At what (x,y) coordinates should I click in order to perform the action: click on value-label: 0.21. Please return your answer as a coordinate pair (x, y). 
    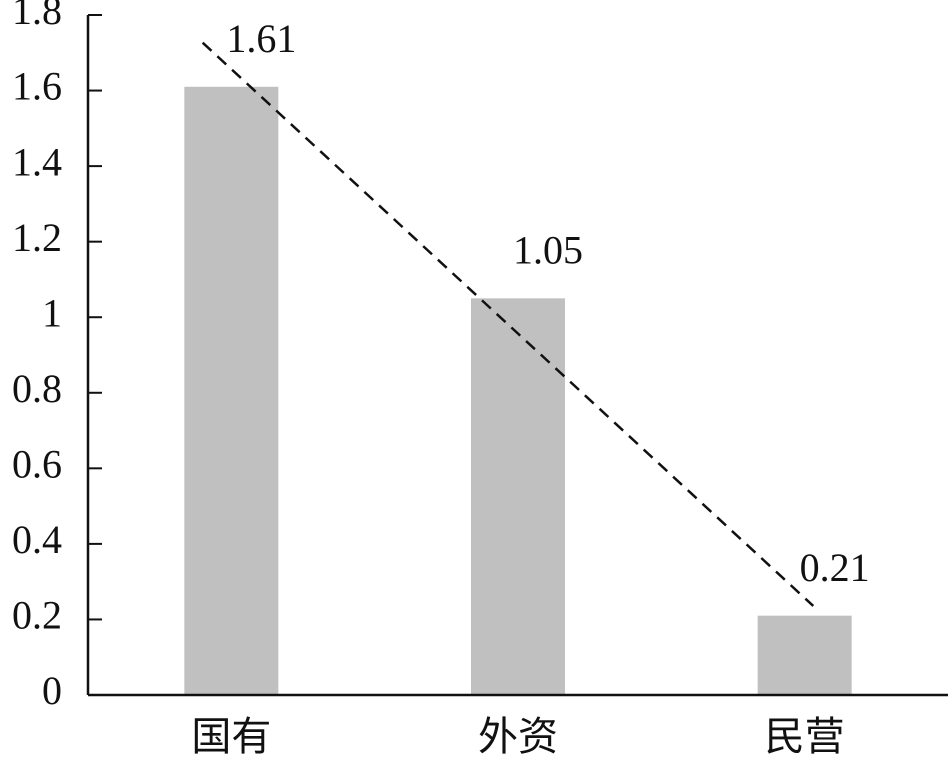
    Looking at the image, I should click on (835, 567).